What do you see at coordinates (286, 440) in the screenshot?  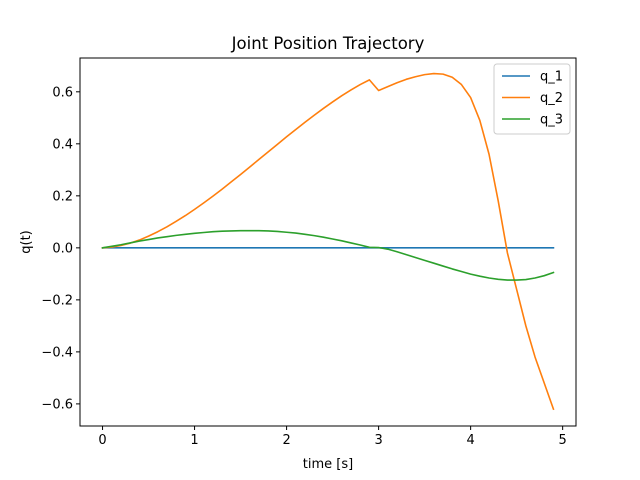 I see `x-tick-label: 2` at bounding box center [286, 440].